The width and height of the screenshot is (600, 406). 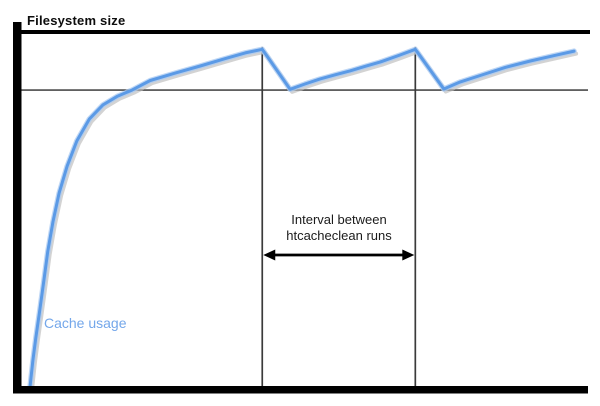 What do you see at coordinates (17, 207) in the screenshot?
I see `y-axis` at bounding box center [17, 207].